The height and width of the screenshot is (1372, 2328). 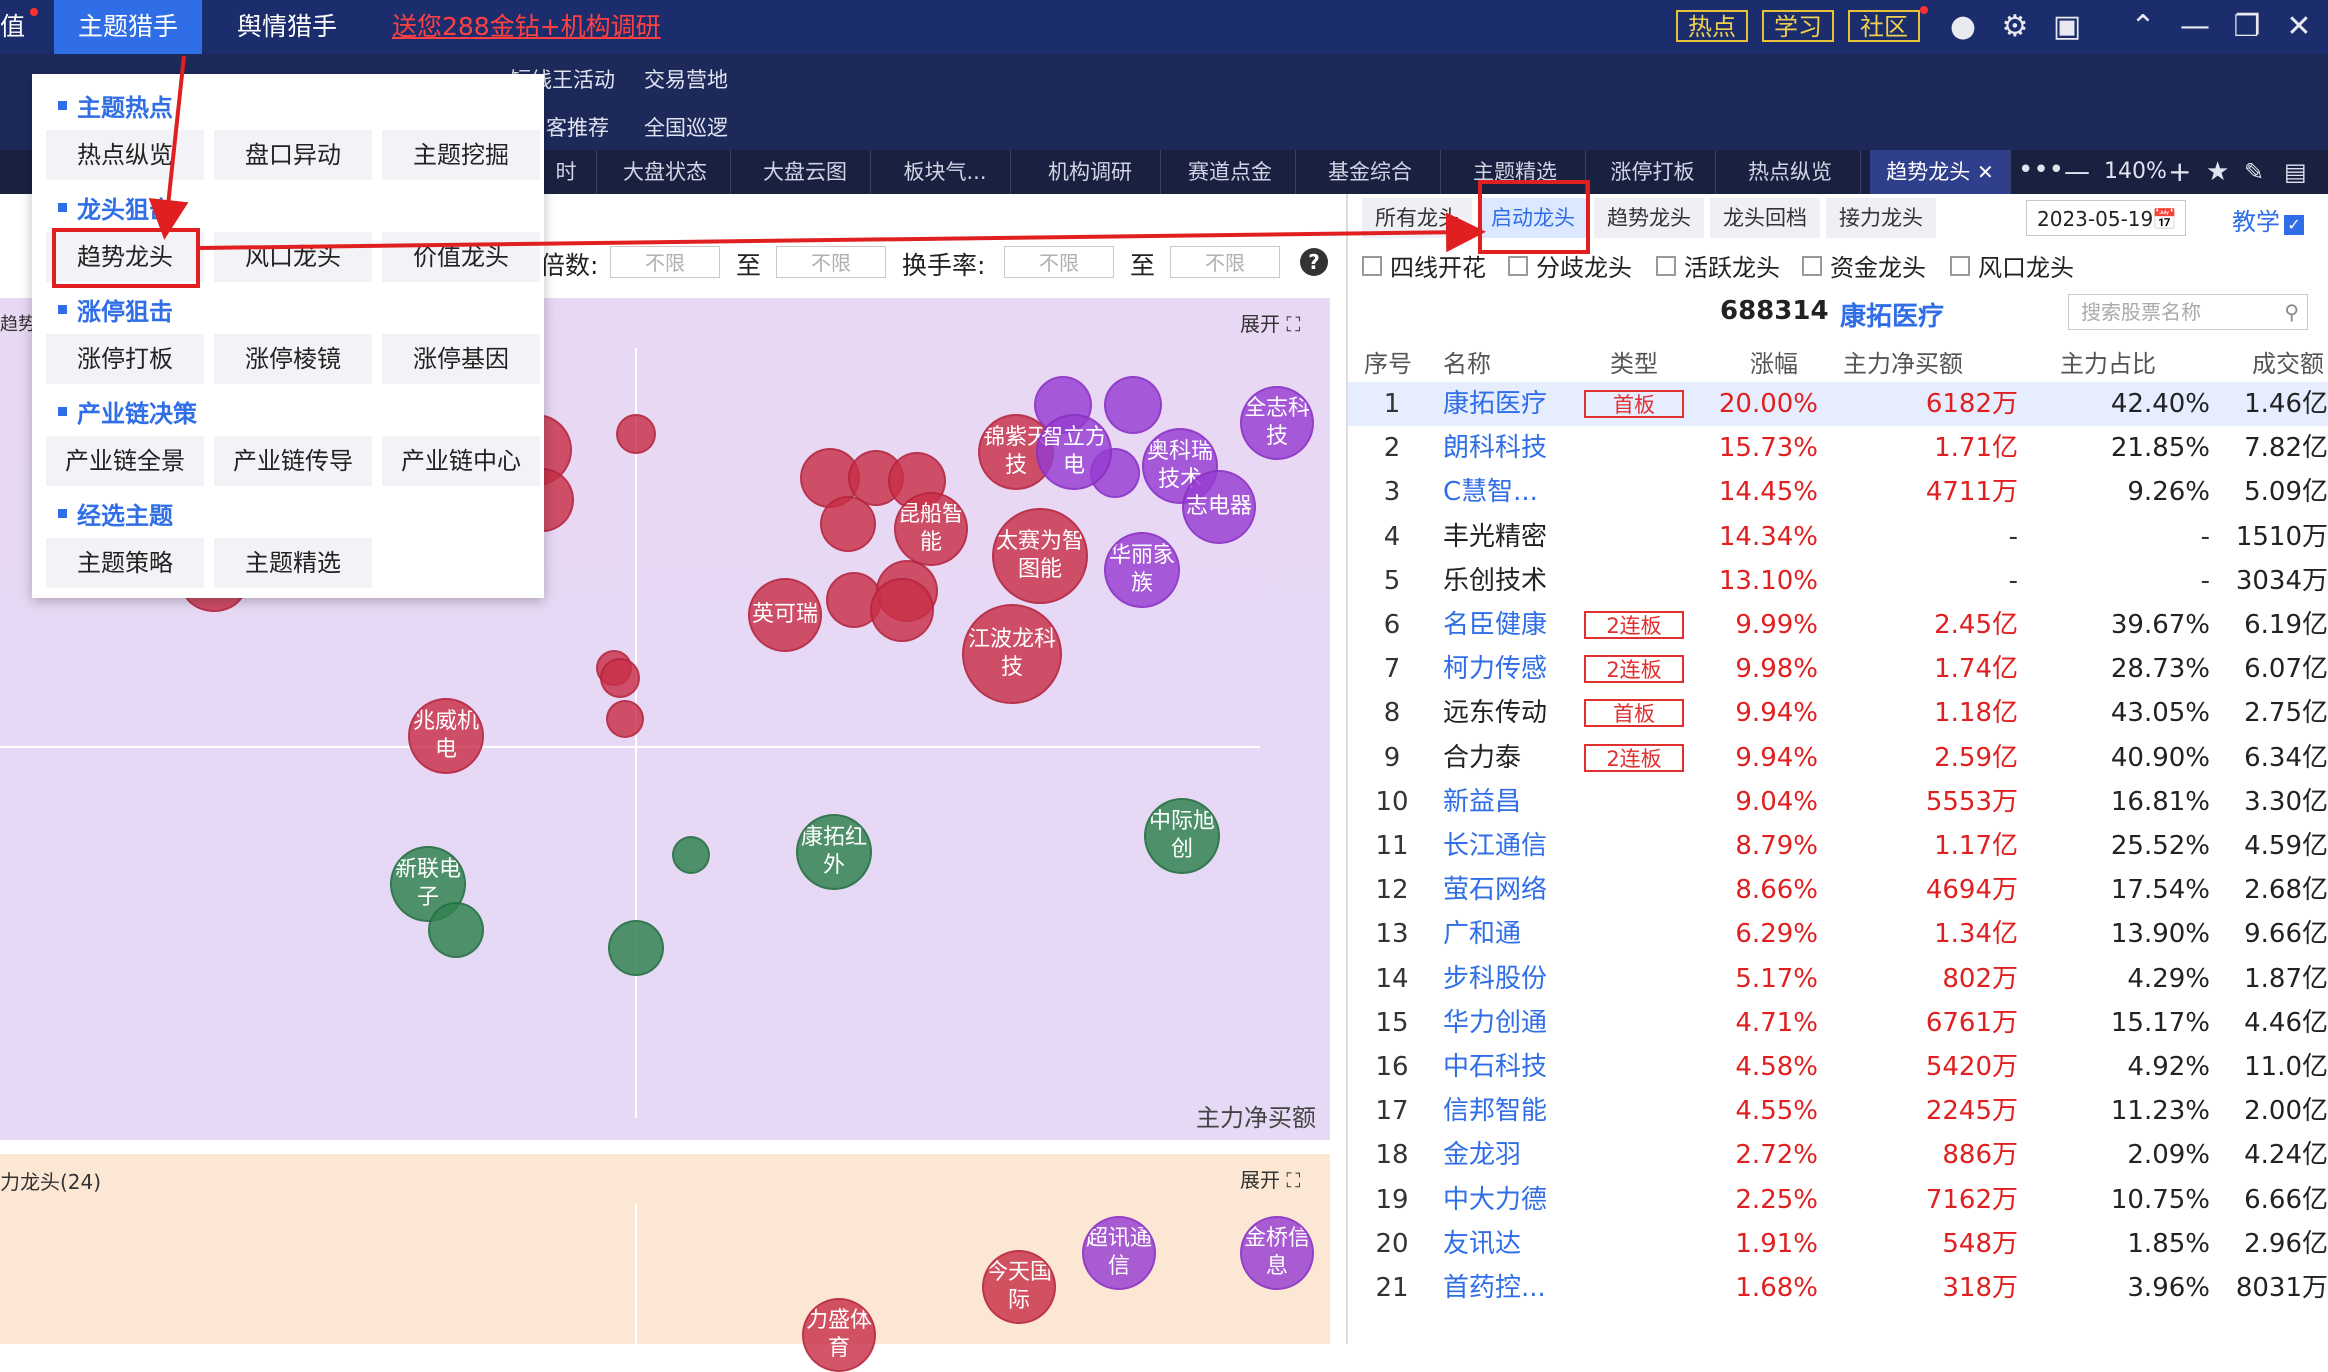 What do you see at coordinates (2015, 26) in the screenshot?
I see `gear-icon: ⚙` at bounding box center [2015, 26].